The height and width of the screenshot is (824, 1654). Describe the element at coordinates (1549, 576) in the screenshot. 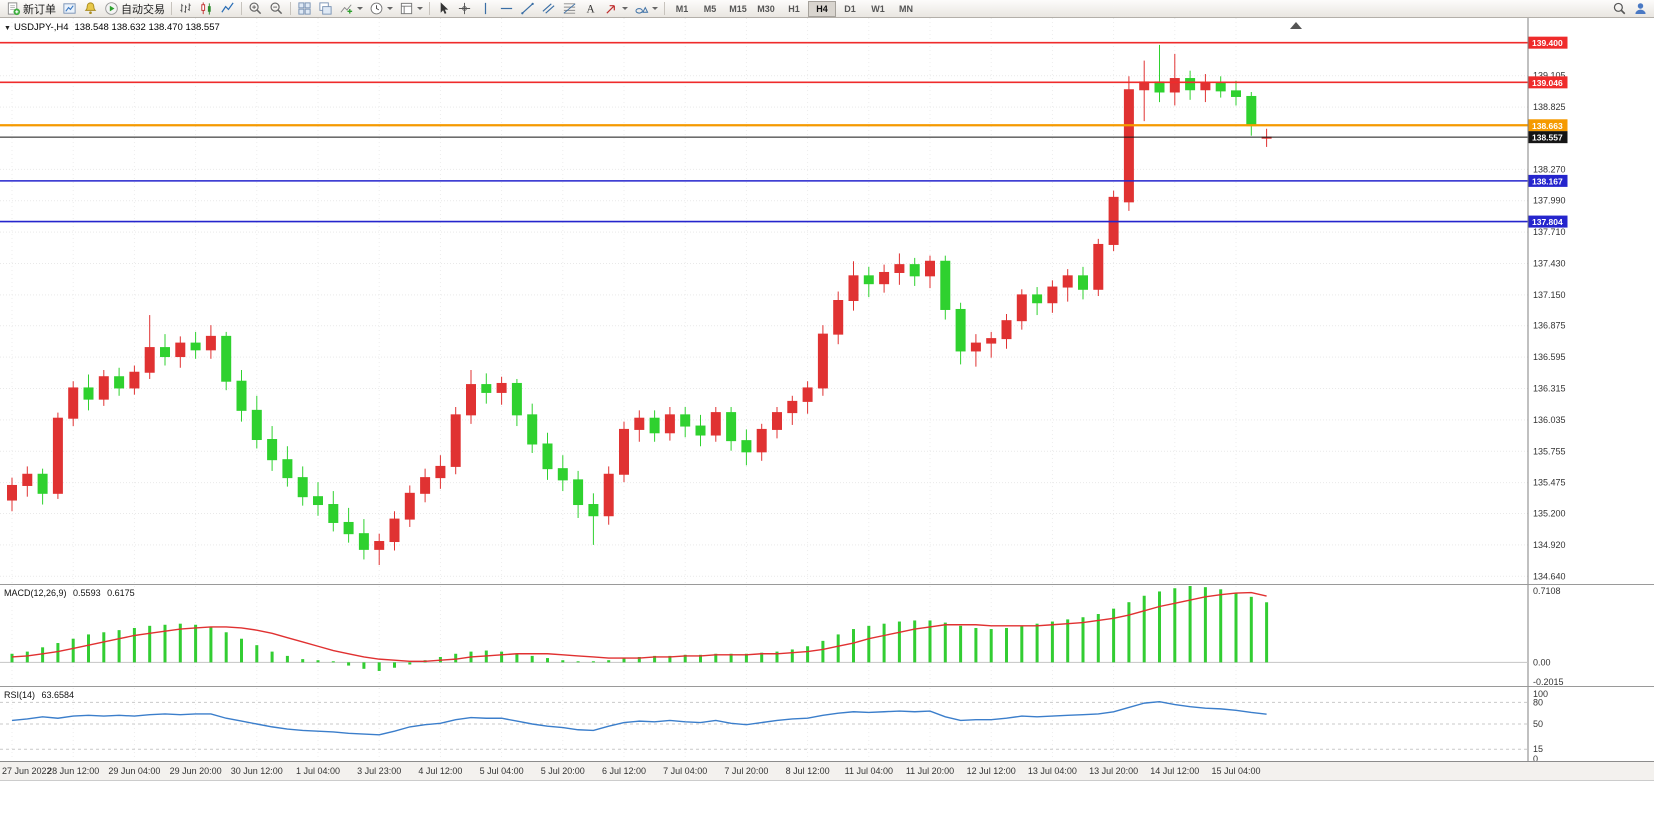

I see `svg-text: 134.640` at that location.